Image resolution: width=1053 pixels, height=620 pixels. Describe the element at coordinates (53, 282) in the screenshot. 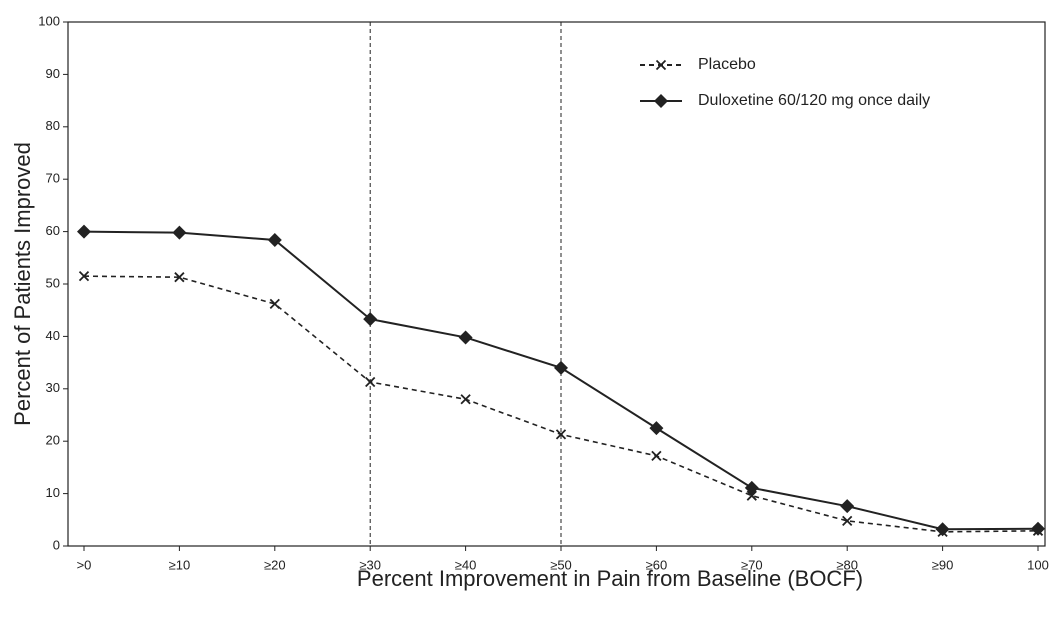

I see `y-tick-label: 50` at that location.